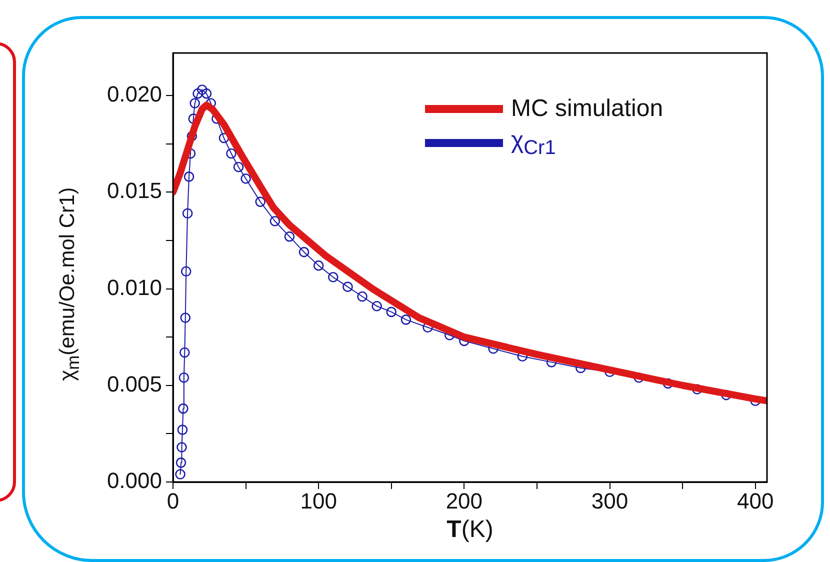 Image resolution: width=830 pixels, height=562 pixels. Describe the element at coordinates (173, 501) in the screenshot. I see `x-tick-label: 0` at that location.